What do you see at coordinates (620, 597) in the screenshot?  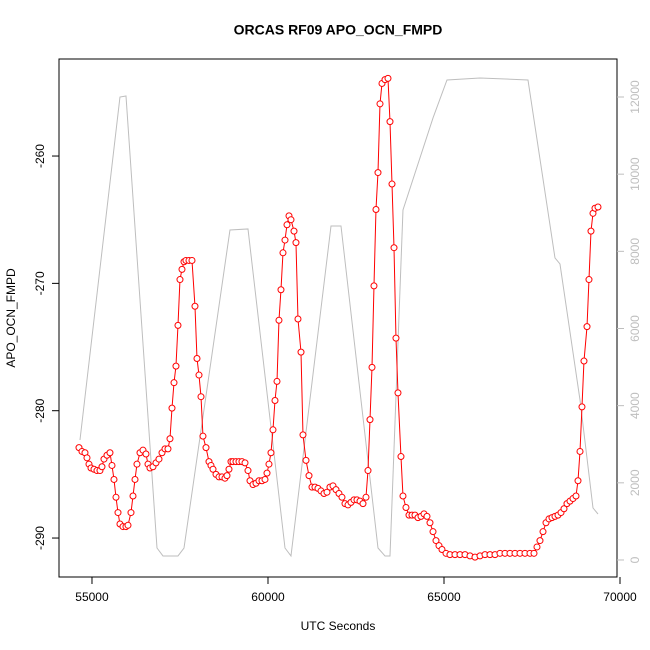 I see `x-tick-label: 70000` at bounding box center [620, 597].